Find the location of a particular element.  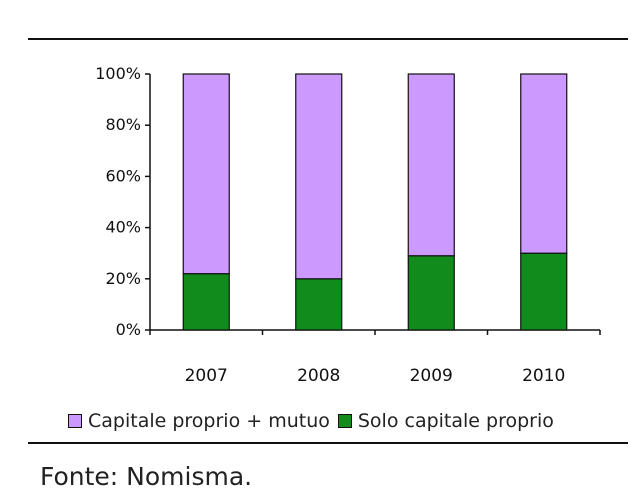

x-category-label: 2009 is located at coordinates (431, 376).